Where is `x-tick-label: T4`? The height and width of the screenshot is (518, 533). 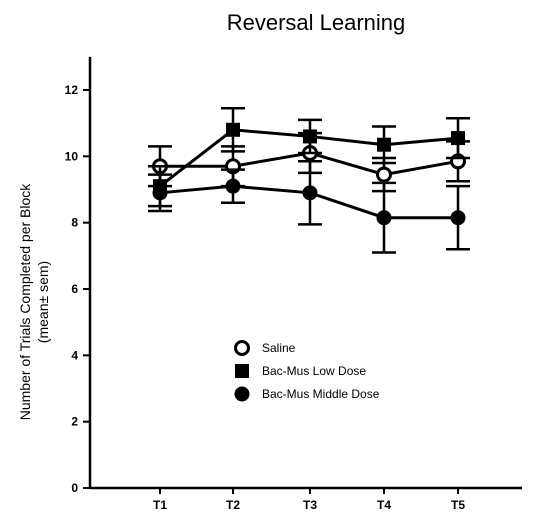
x-tick-label: T4 is located at coordinates (384, 505).